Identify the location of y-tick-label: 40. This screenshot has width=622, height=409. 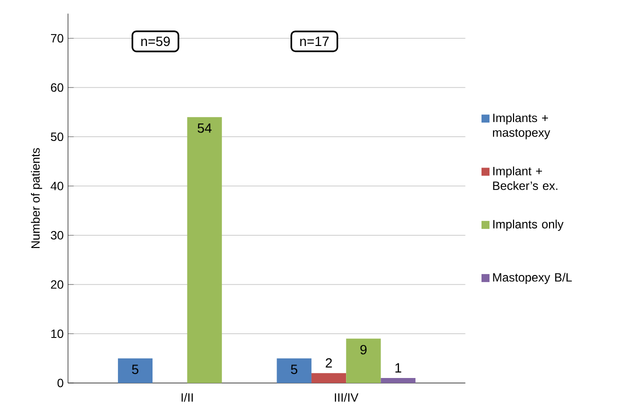
(57, 186).